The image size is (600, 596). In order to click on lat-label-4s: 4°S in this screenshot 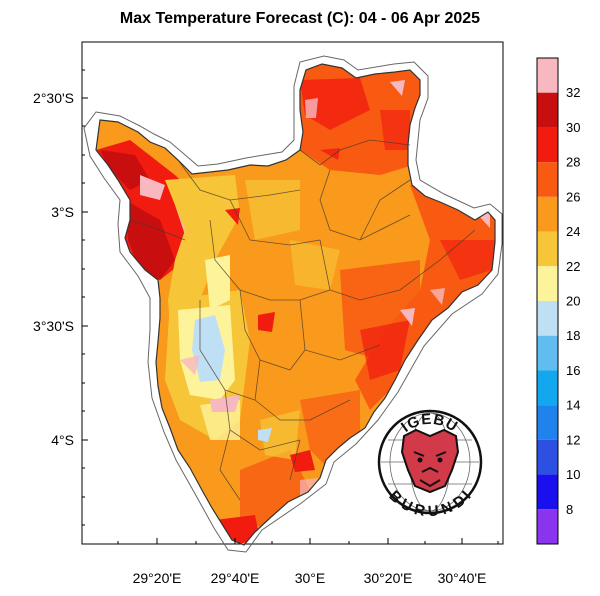, I will do `click(62, 440)`.